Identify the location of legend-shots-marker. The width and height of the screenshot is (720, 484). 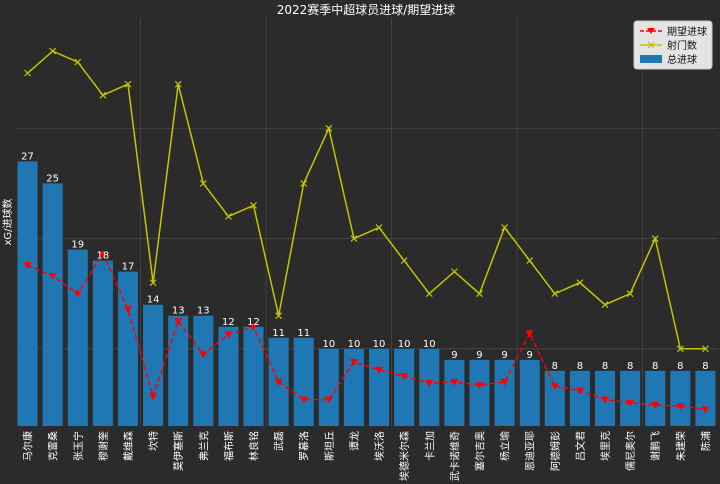
(651, 45).